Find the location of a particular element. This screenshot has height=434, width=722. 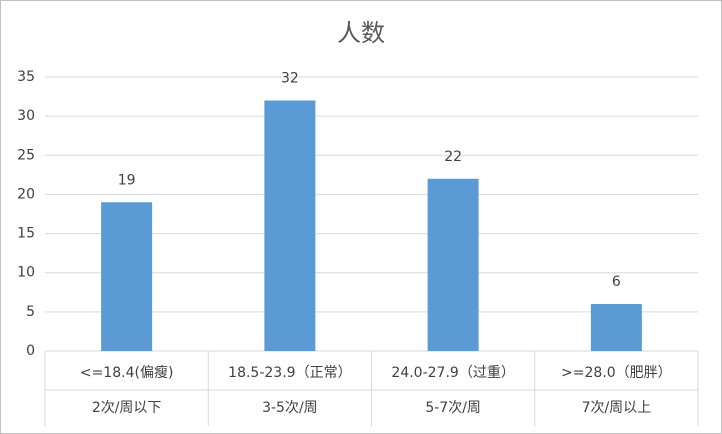

chart-title: 人数 is located at coordinates (361, 33).